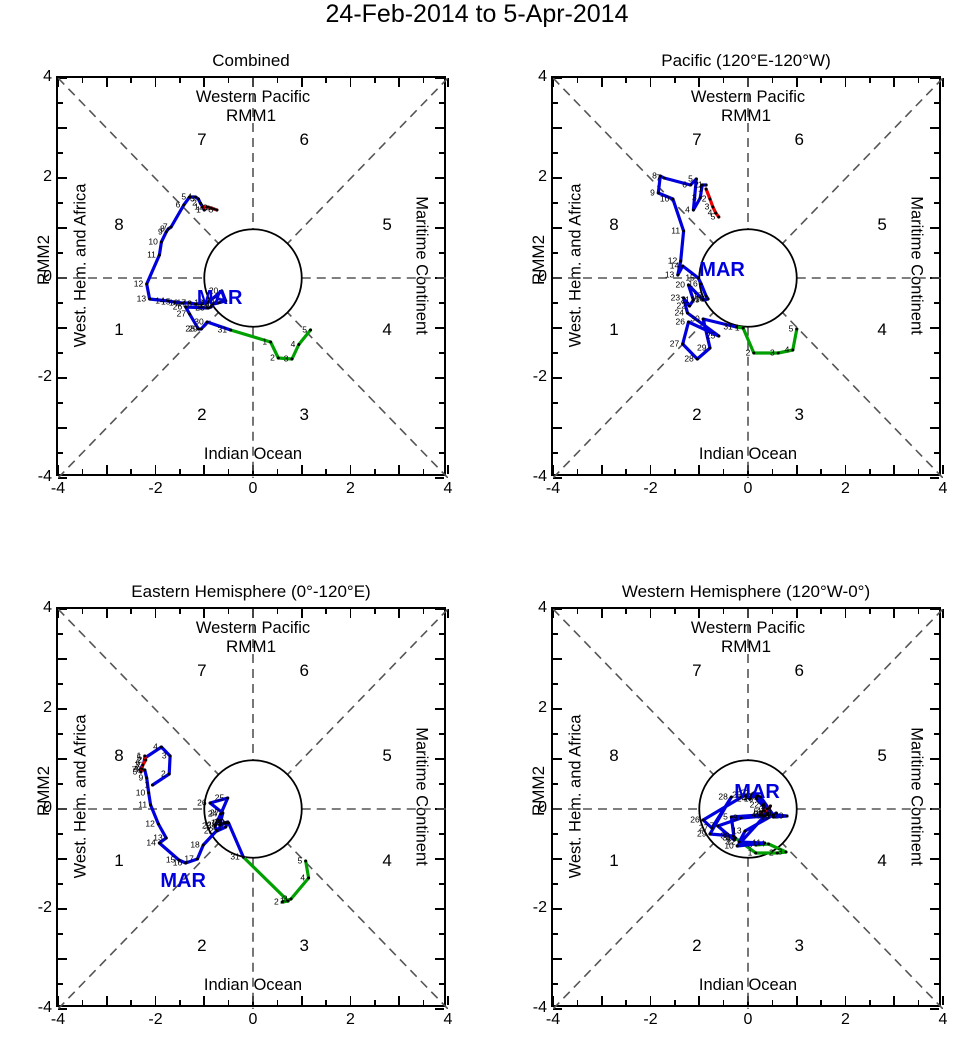  Describe the element at coordinates (758, 816) in the screenshot. I see `day-label: 9` at that location.